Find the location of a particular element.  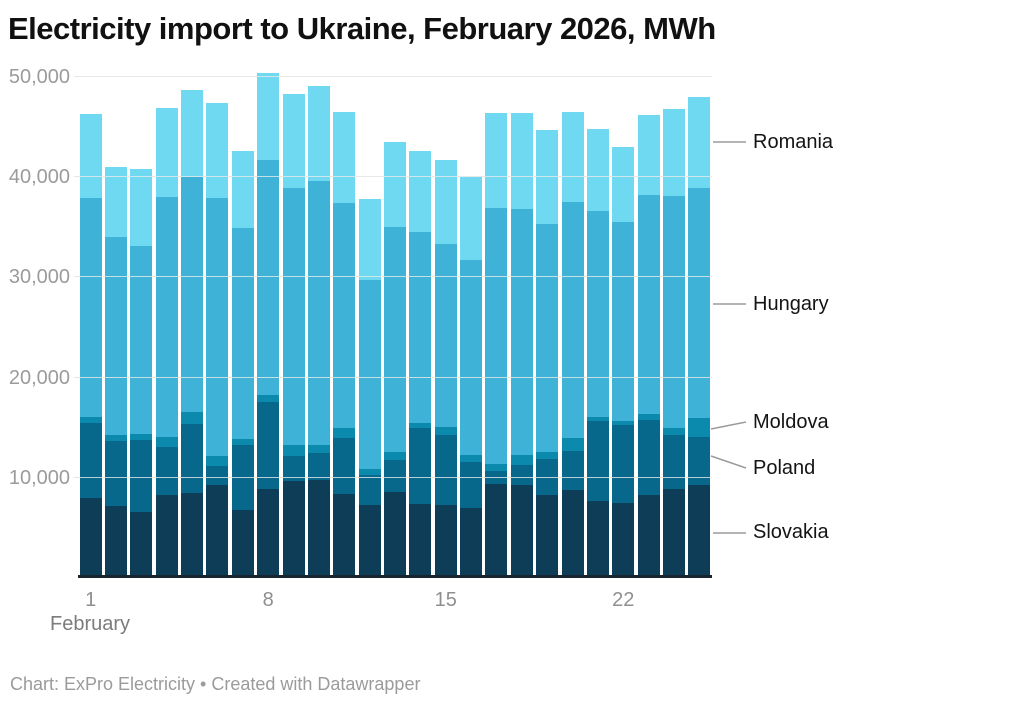

bar-day9-slovakia-segment is located at coordinates (293, 528).